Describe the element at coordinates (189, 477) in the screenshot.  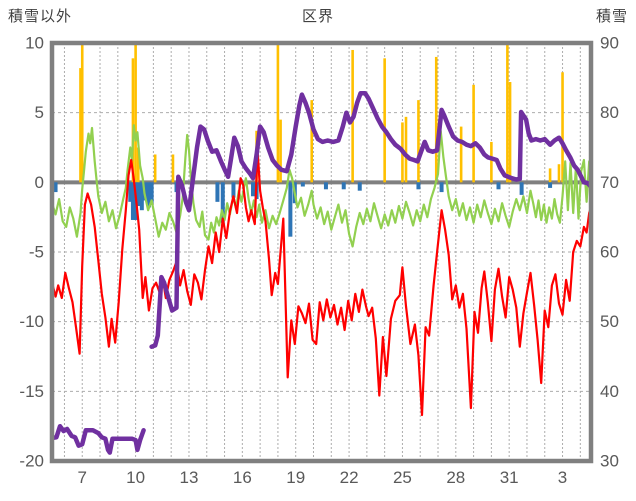
I see `x-axis-tick: 13` at that location.